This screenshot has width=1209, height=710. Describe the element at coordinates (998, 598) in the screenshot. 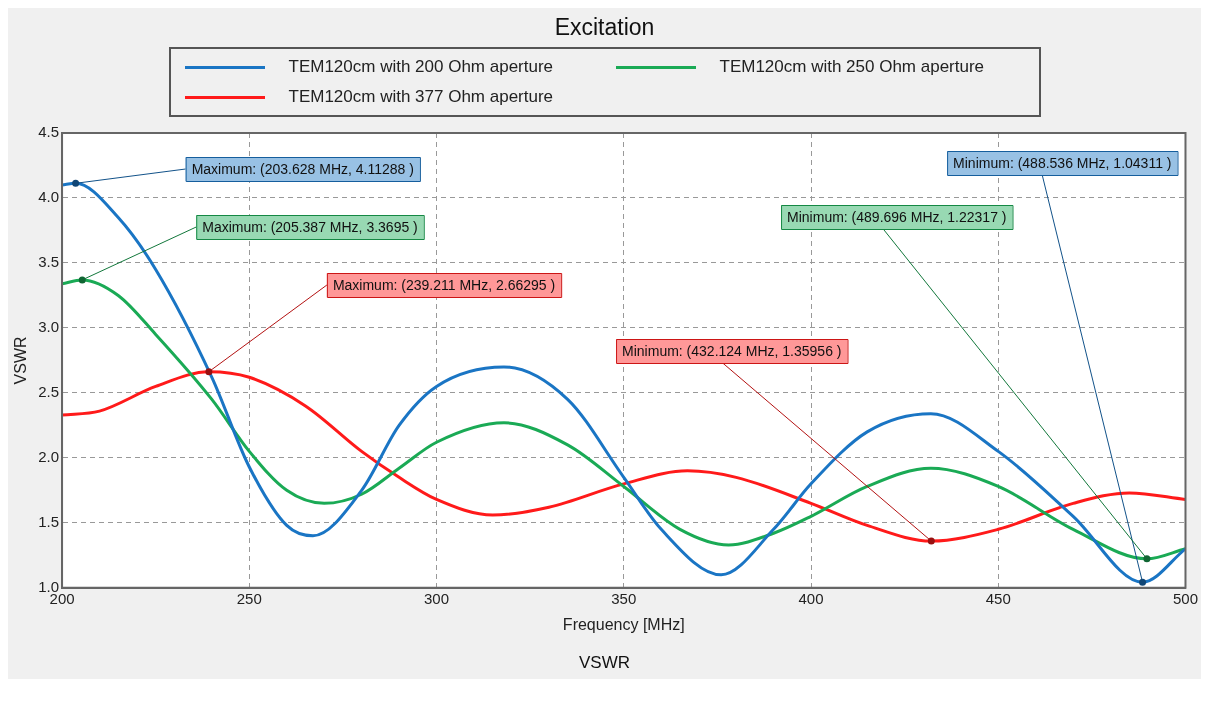

I see `x-tick-label: 450` at that location.